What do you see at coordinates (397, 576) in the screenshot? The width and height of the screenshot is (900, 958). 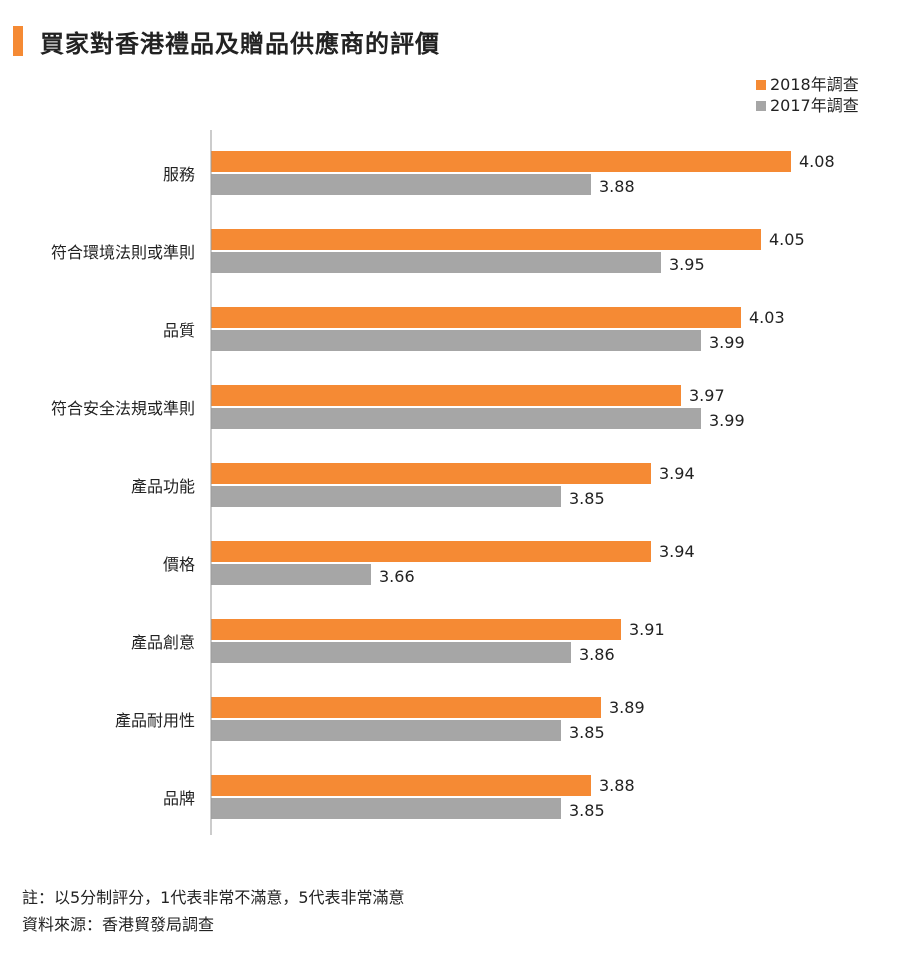 I see `value-label: 3.66` at bounding box center [397, 576].